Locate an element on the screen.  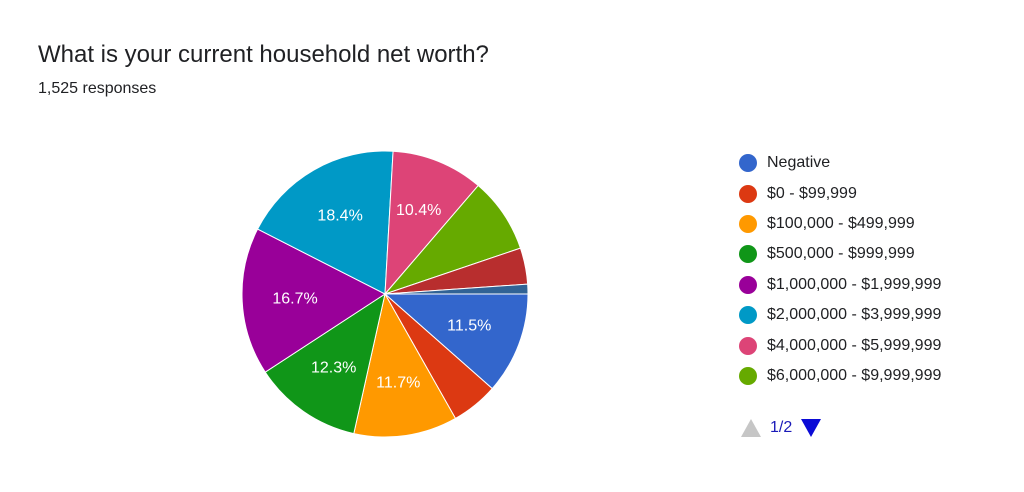
pie-data-label: 10.4% is located at coordinates (418, 210).